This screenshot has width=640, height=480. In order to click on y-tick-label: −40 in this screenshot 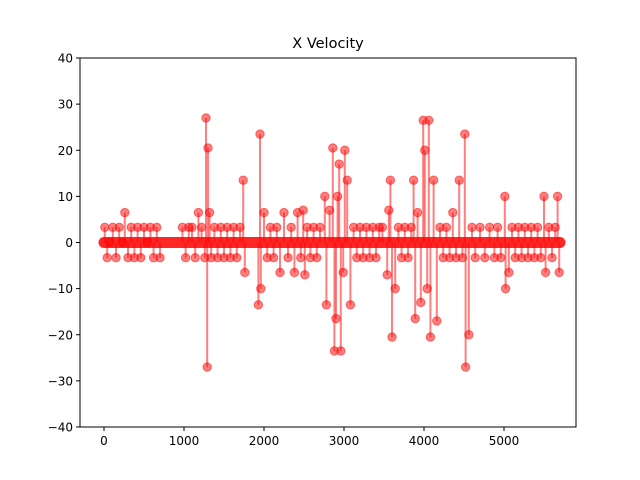, I will do `click(60, 428)`.